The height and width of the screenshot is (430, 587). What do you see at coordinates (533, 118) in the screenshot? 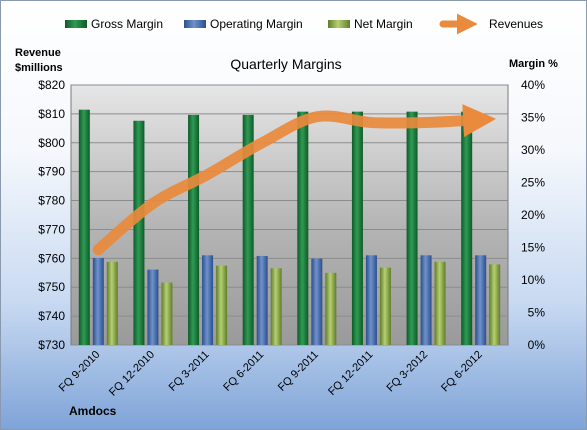
I see `right-tick-label: 35%` at bounding box center [533, 118].